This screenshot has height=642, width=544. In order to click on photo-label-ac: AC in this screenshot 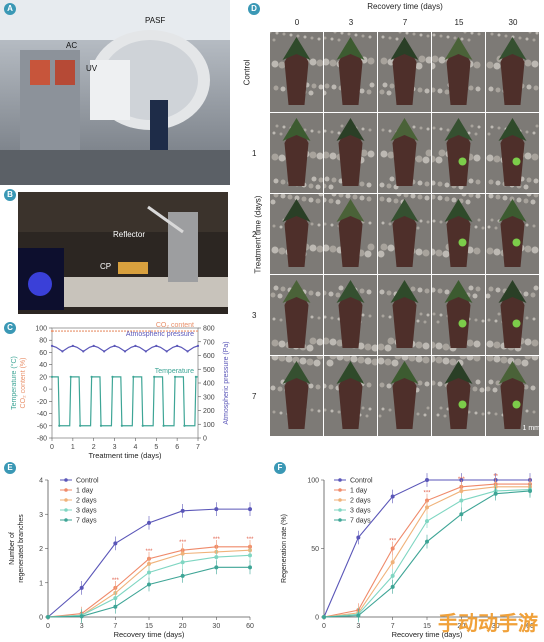, I will do `click(72, 45)`.